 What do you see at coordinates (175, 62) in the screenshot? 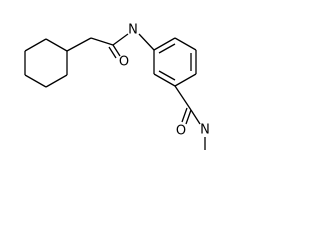
I see `benzene-ring` at bounding box center [175, 62].